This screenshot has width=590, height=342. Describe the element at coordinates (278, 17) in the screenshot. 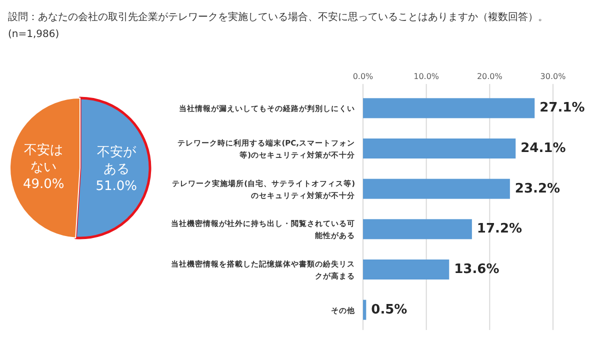

I see `text: 設問：あなたの会社の取引先企業がテレワークを実施している場合、不安に思っていることはありますか（複数回答）。` at that location.